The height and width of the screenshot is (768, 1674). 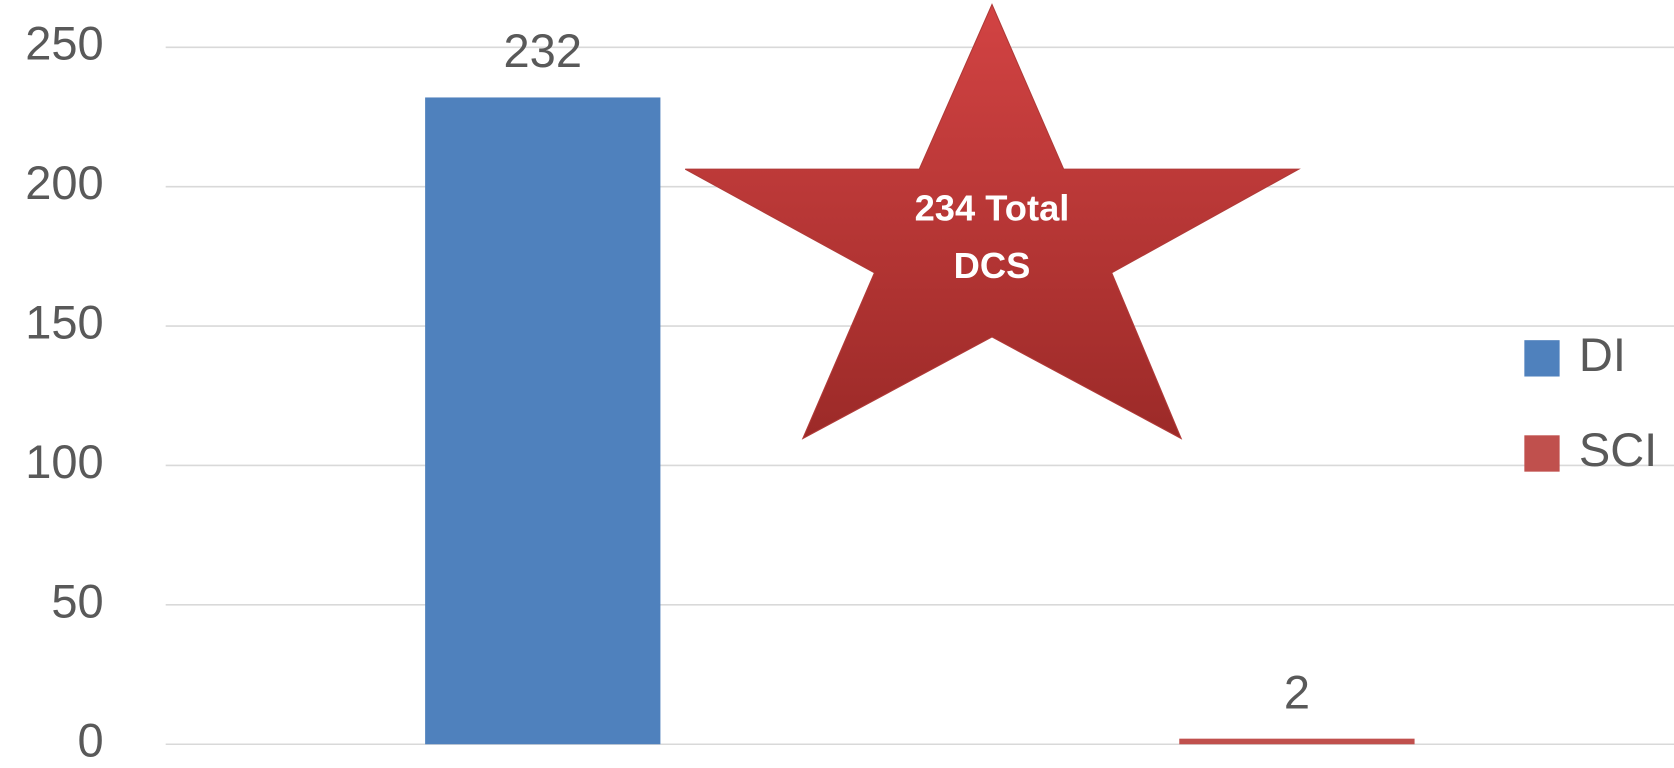 I want to click on y-tick-label: 200, so click(x=64, y=182).